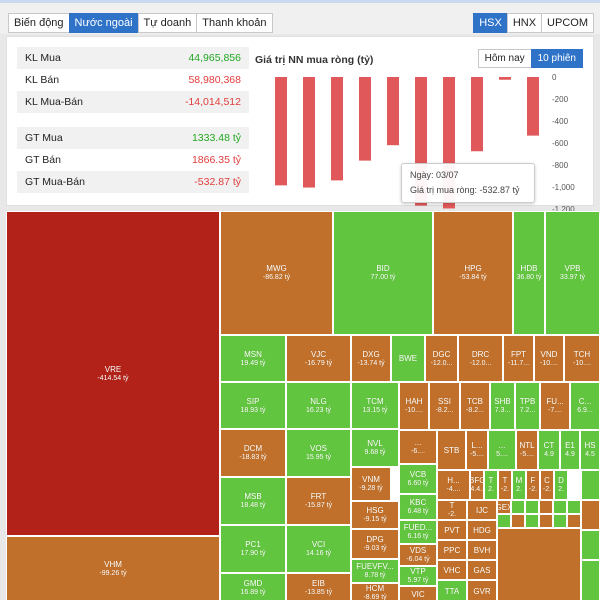  I want to click on treemap-cell: GEX, so click(504, 507).